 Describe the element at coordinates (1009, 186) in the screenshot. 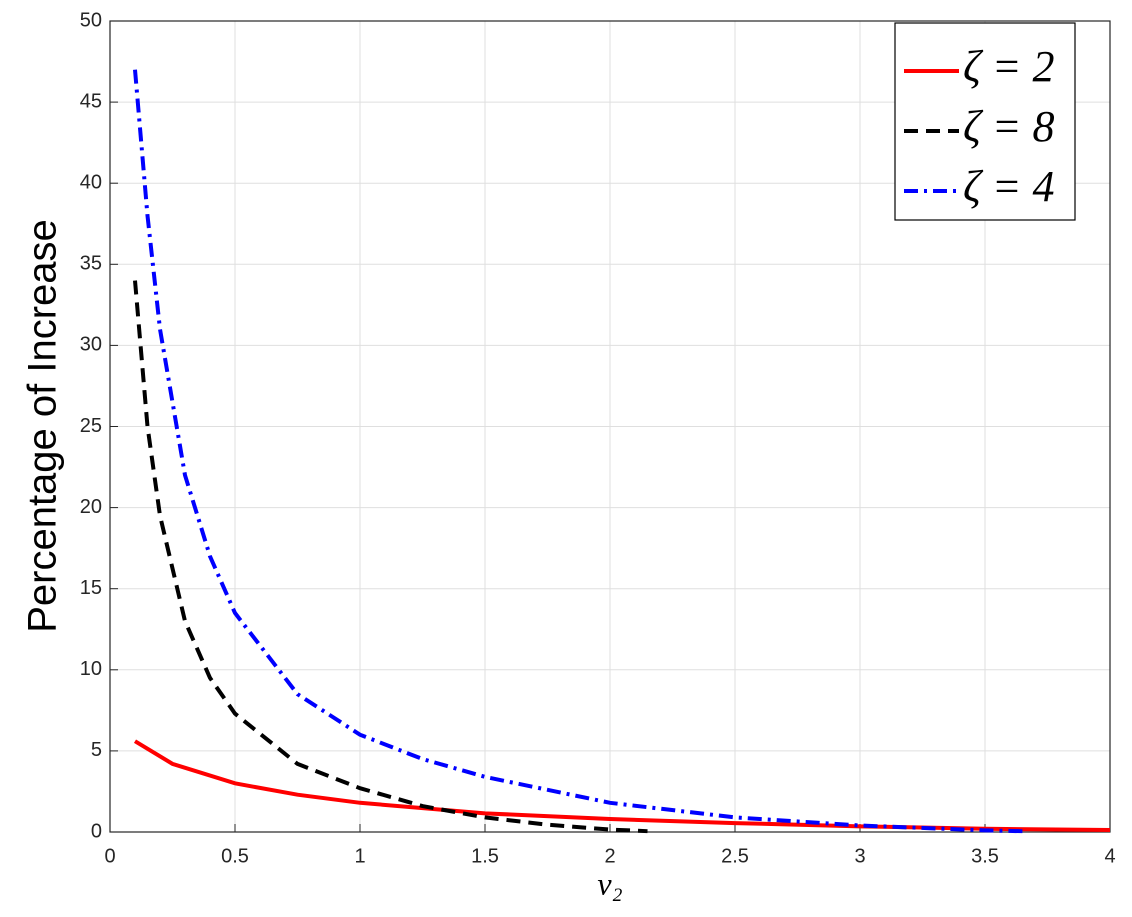

I see `legend-label: ζ = 4` at that location.